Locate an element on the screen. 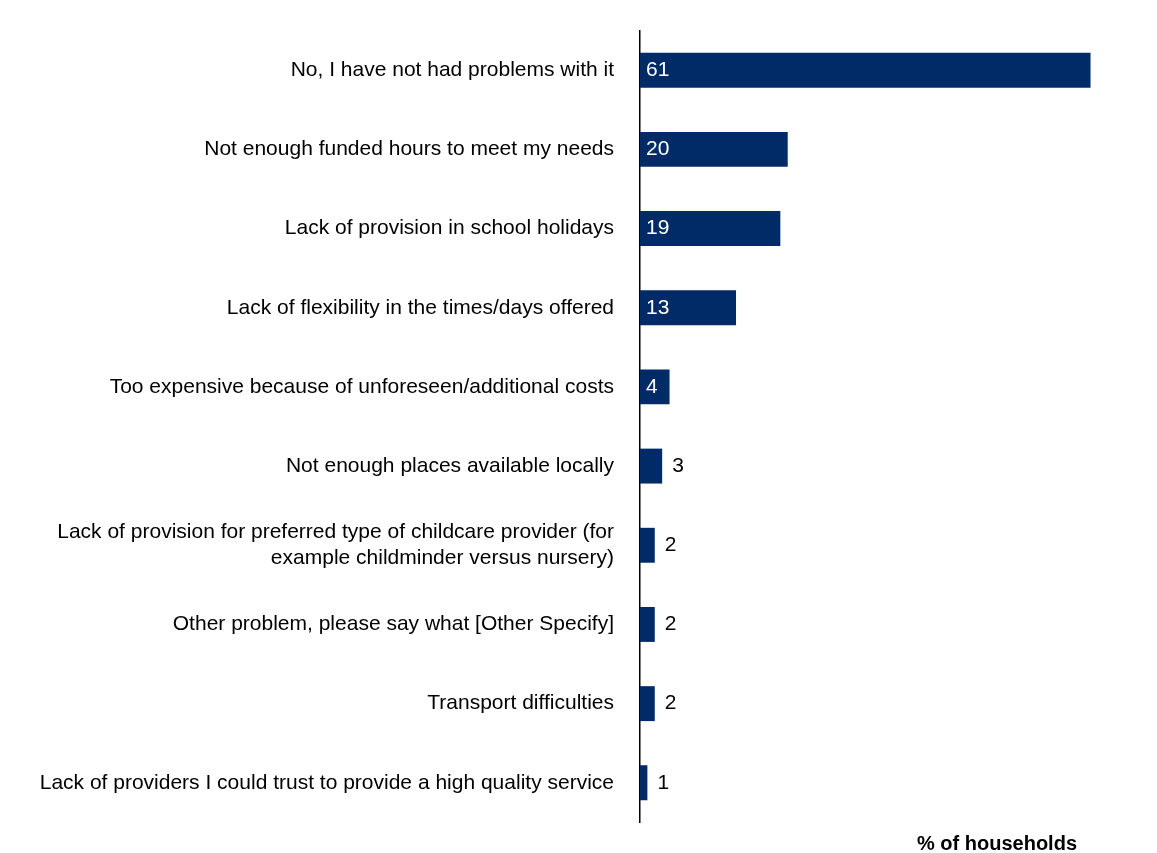 The image size is (1157, 853). y-tick-label: No, I have not had problems with it is located at coordinates (452, 68).